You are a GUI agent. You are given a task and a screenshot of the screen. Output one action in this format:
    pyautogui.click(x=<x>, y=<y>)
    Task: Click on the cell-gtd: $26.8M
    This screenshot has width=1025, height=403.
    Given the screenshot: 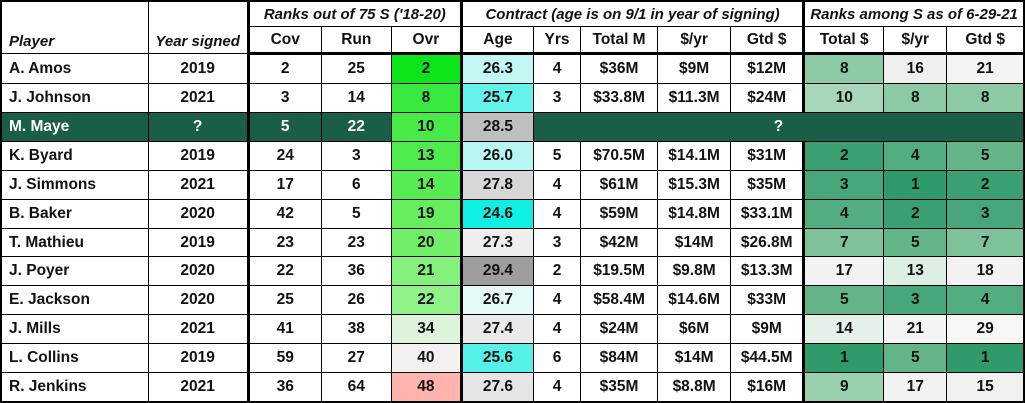 What is the action you would take?
    pyautogui.click(x=767, y=242)
    